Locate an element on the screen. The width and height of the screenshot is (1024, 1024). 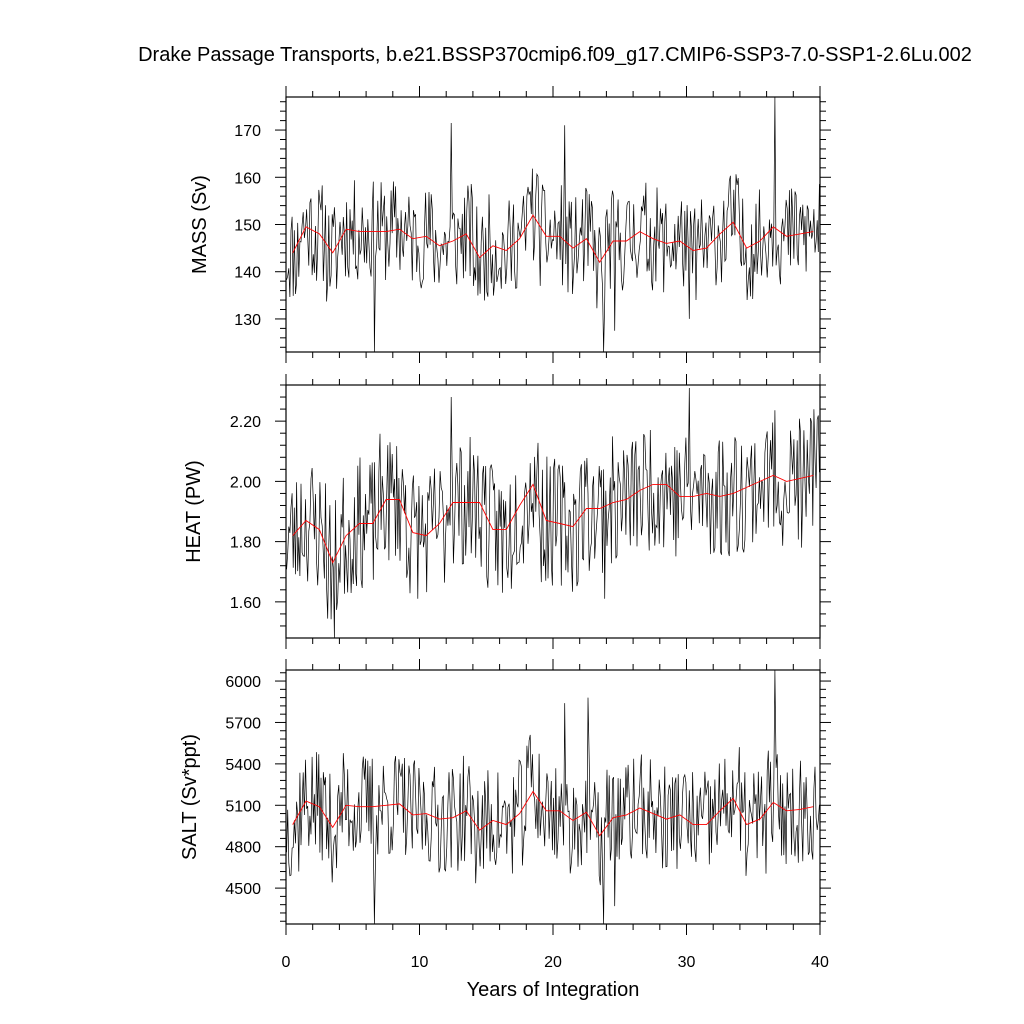
y-tick-label: 5100 is located at coordinates (243, 806).